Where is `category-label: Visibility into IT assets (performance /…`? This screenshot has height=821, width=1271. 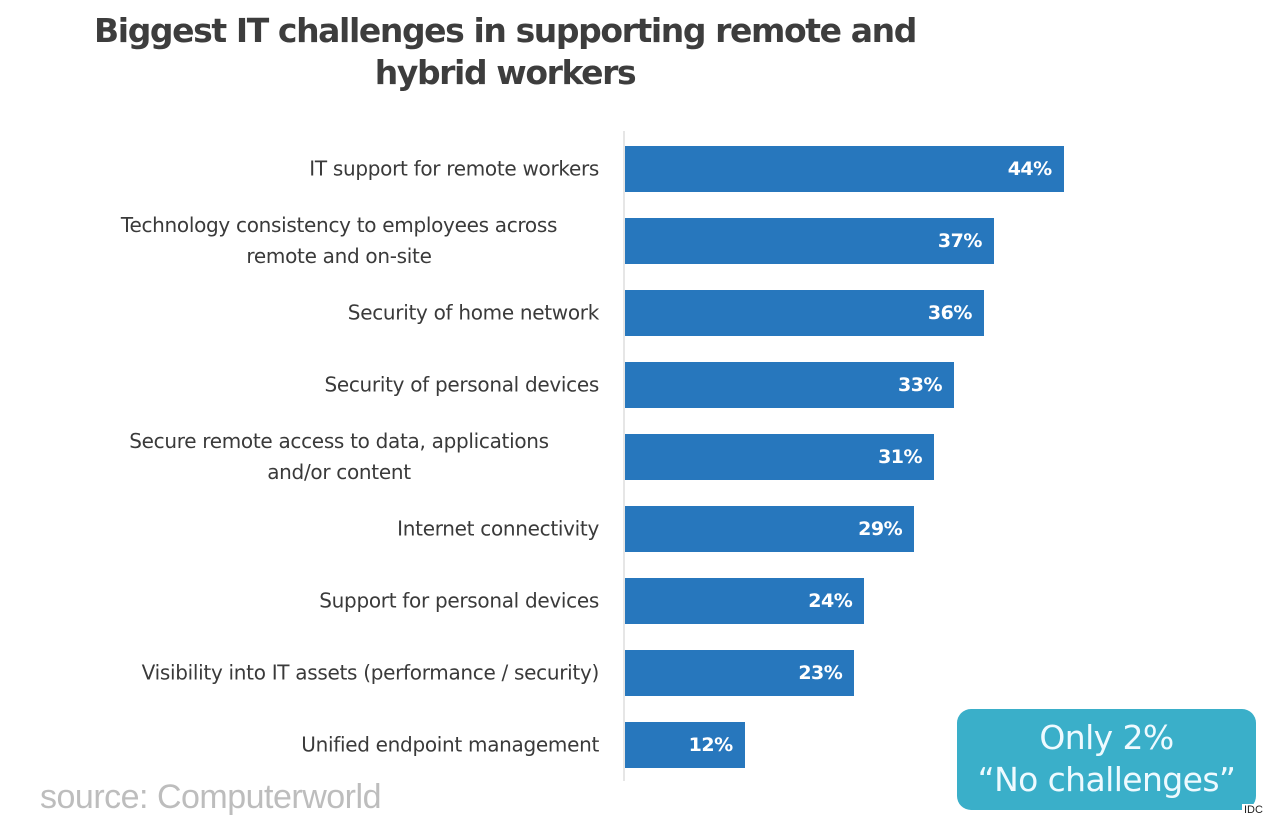 category-label: Visibility into IT assets (performance /… is located at coordinates (370, 672).